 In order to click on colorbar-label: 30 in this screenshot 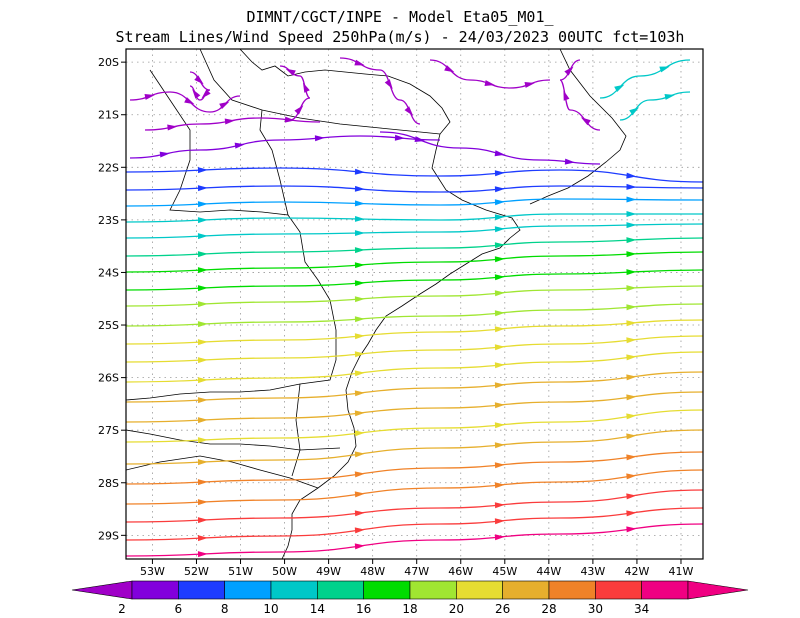, I will do `click(595, 609)`.